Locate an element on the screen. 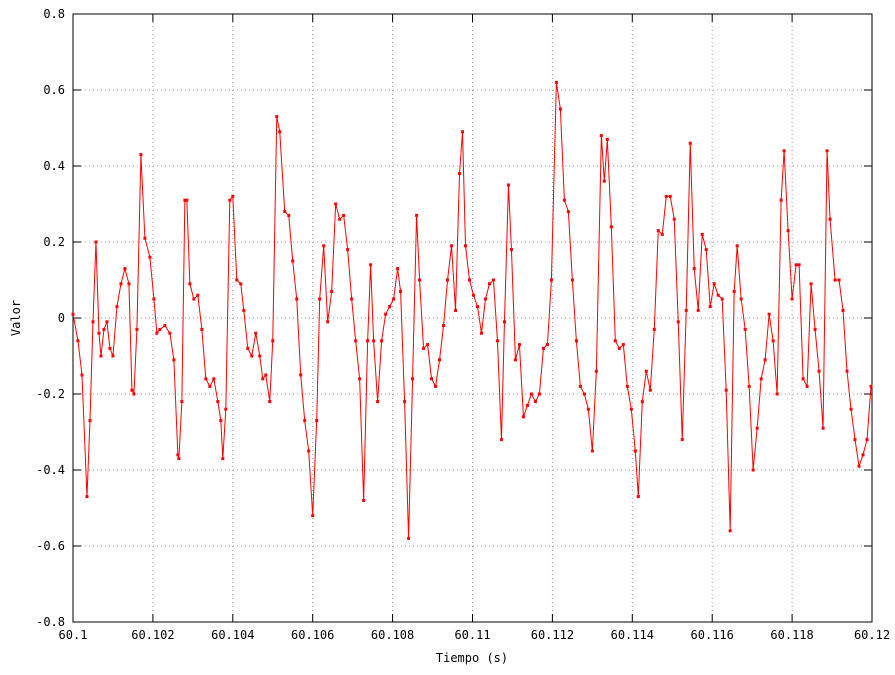  y-tick-label: 0.2 is located at coordinates (54, 242).